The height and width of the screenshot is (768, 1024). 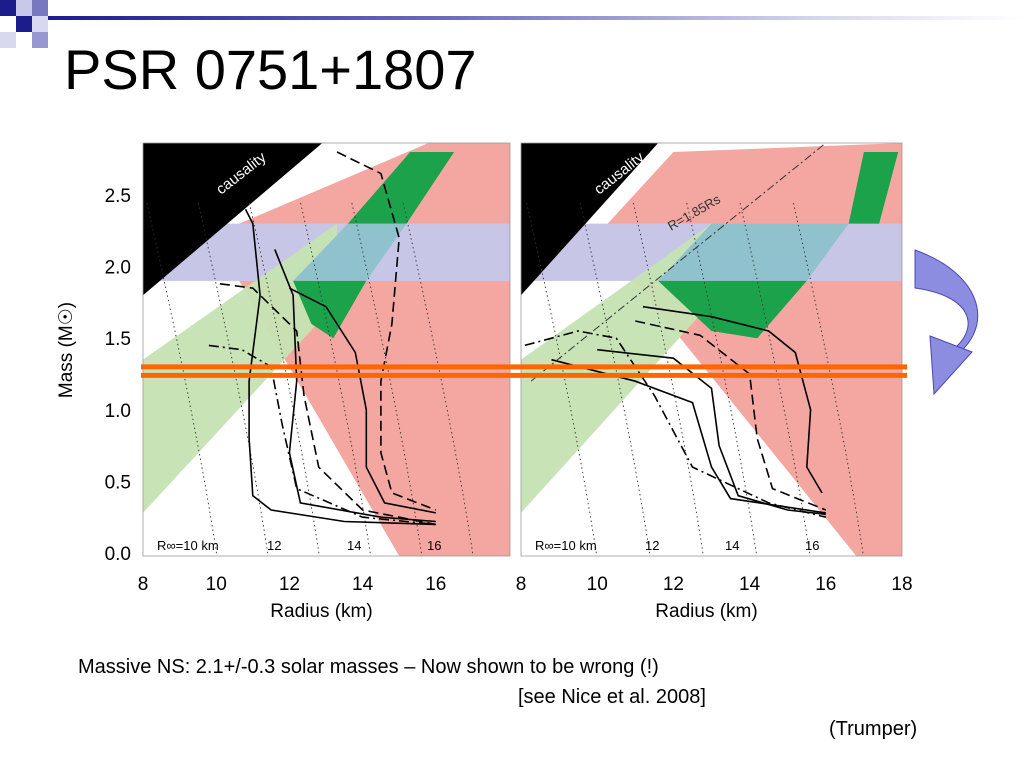 What do you see at coordinates (612, 697) in the screenshot?
I see `caption-line-2: [see Nice et al. 2008]` at bounding box center [612, 697].